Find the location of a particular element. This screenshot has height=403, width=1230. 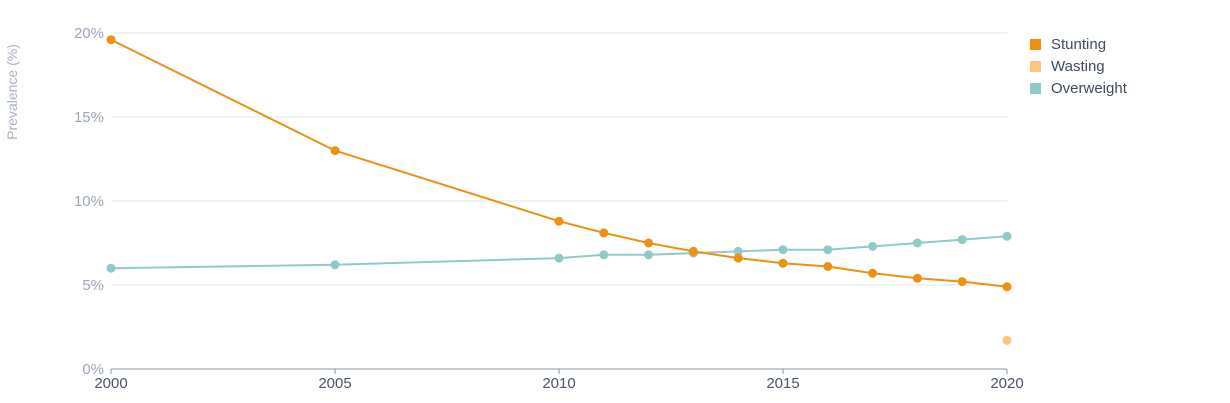

legend-item-stunting: Stunting is located at coordinates (1078, 44).